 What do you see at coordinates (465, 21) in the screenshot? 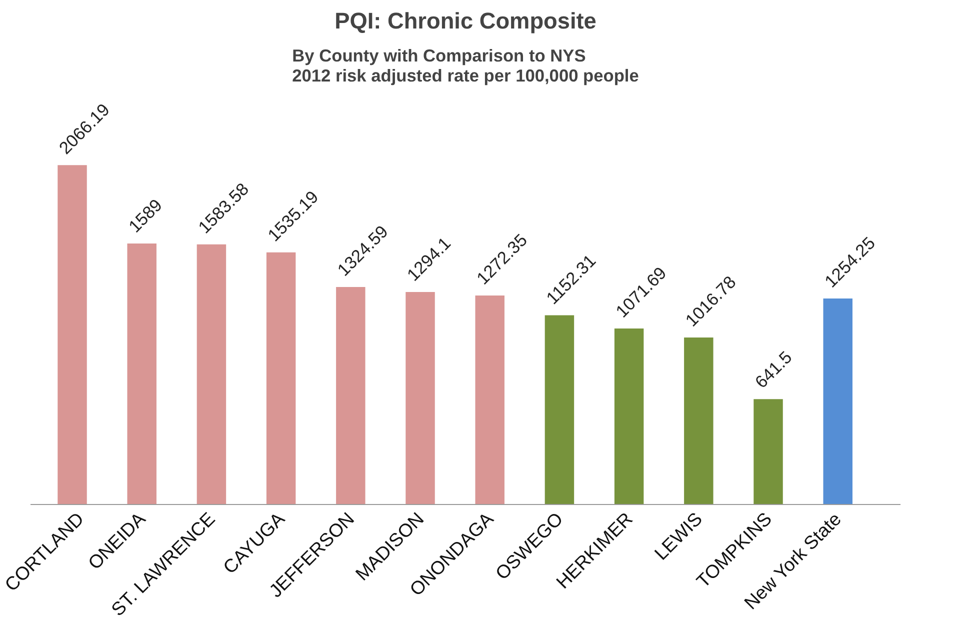
I see `chart-title: PQI: Chronic Composite` at bounding box center [465, 21].